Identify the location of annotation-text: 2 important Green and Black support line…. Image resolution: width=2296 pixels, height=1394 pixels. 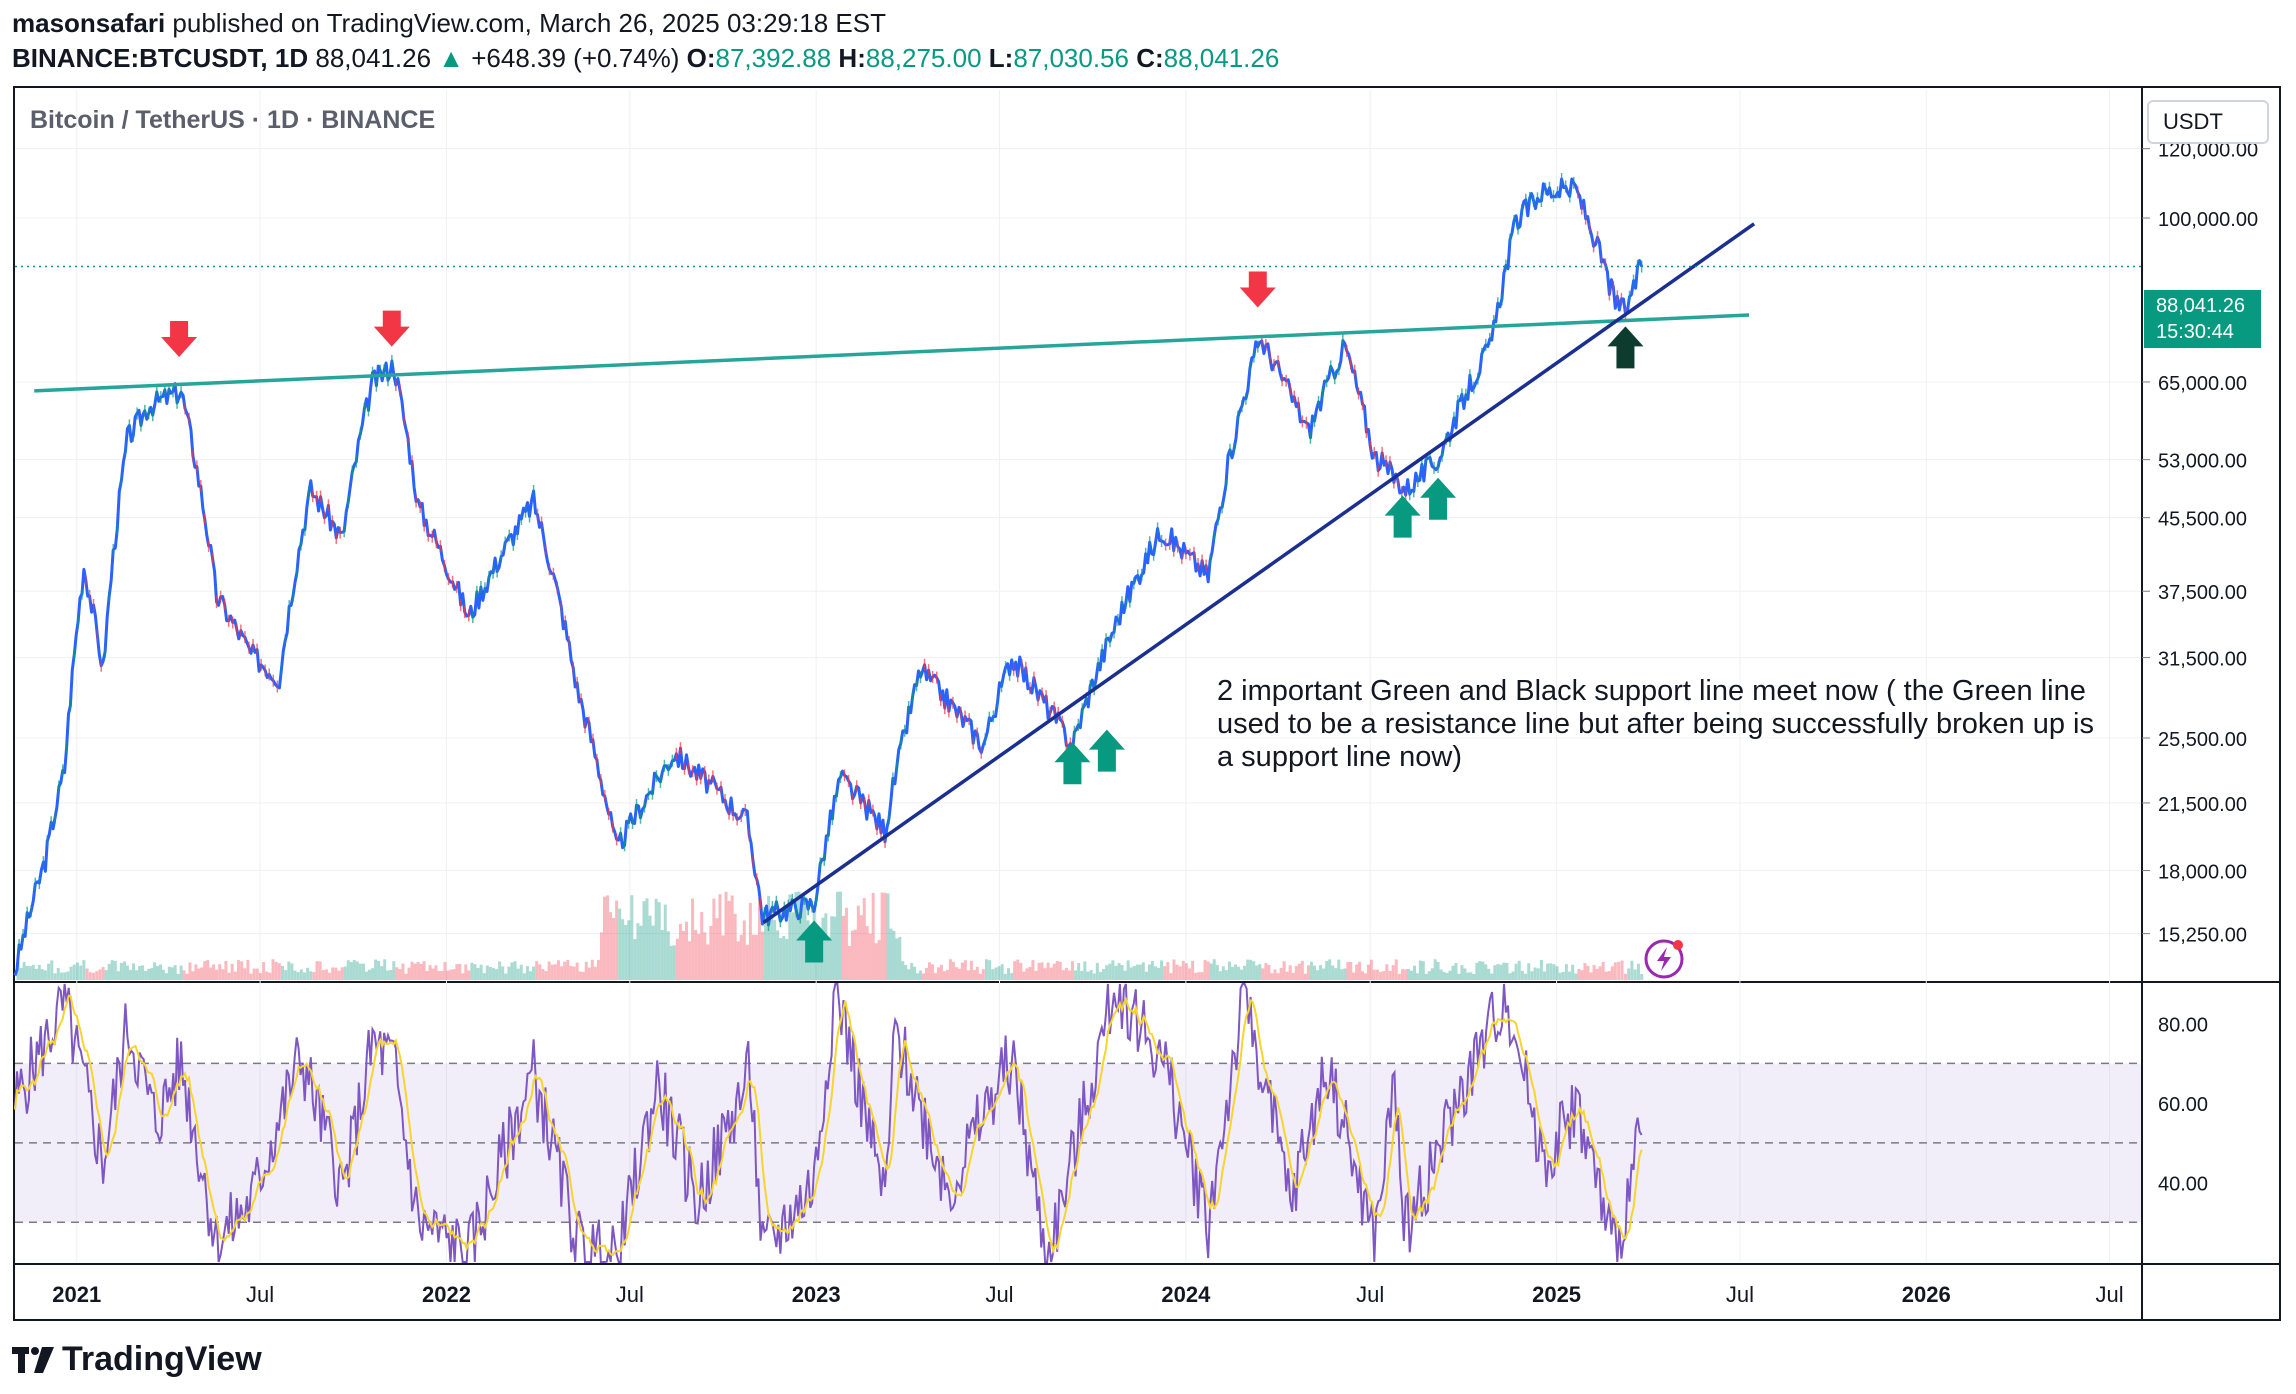
(1655, 724).